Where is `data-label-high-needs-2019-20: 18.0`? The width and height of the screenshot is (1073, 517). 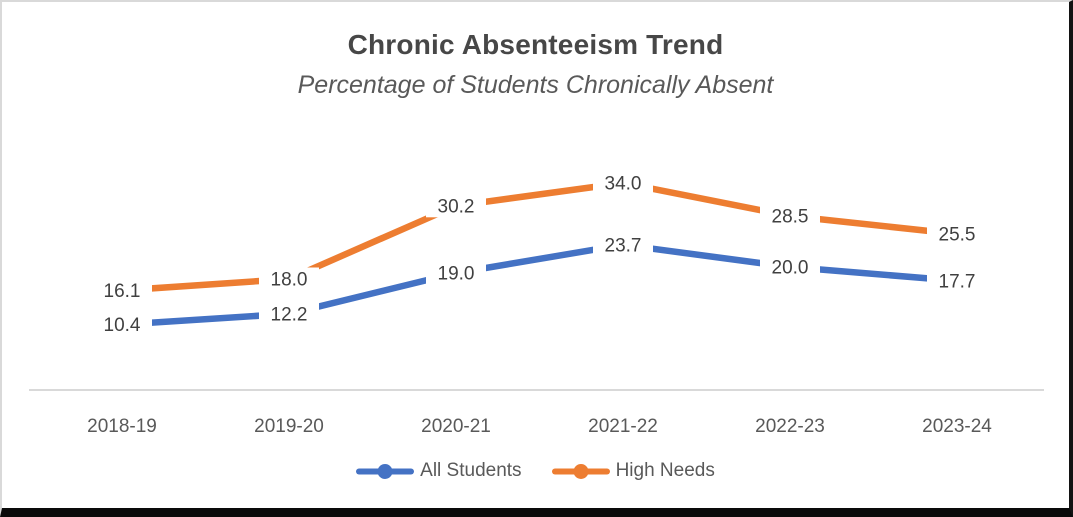
data-label-high-needs-2019-20: 18.0 is located at coordinates (289, 280).